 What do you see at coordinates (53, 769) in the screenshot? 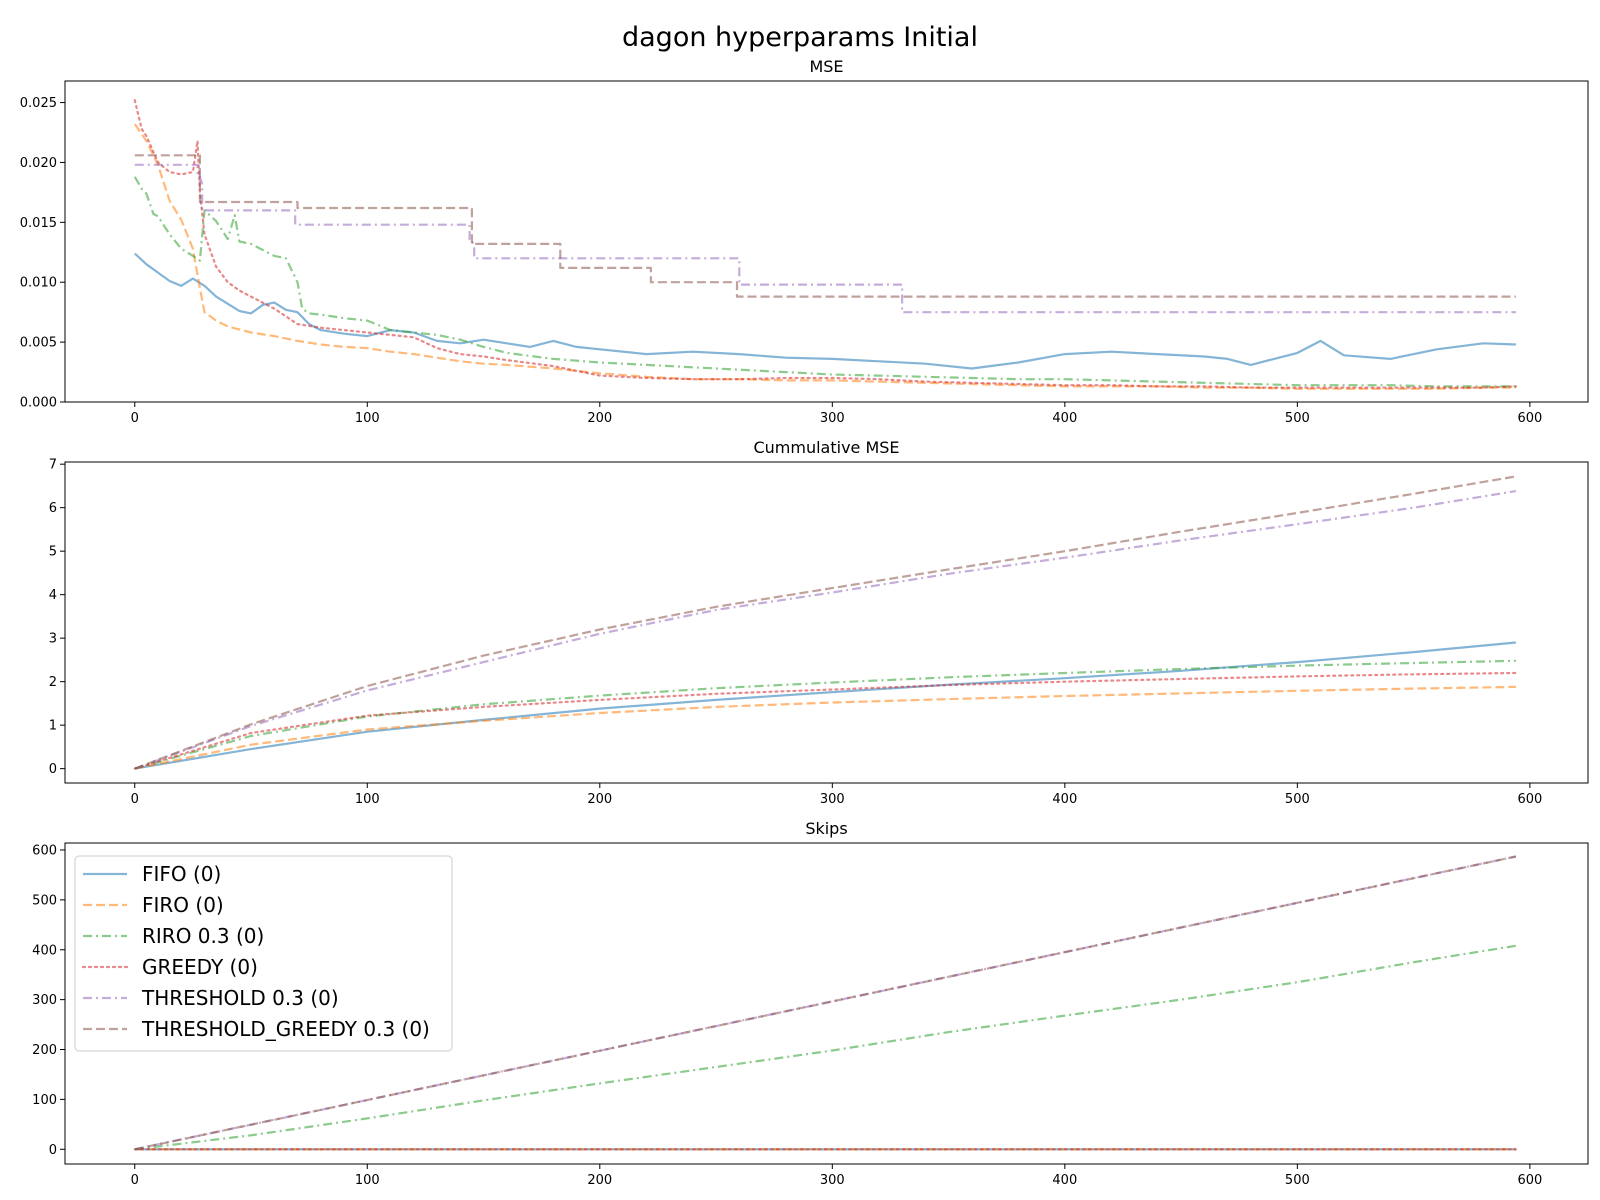
I see `cumulative-mse-y-tick-label: 0` at bounding box center [53, 769].